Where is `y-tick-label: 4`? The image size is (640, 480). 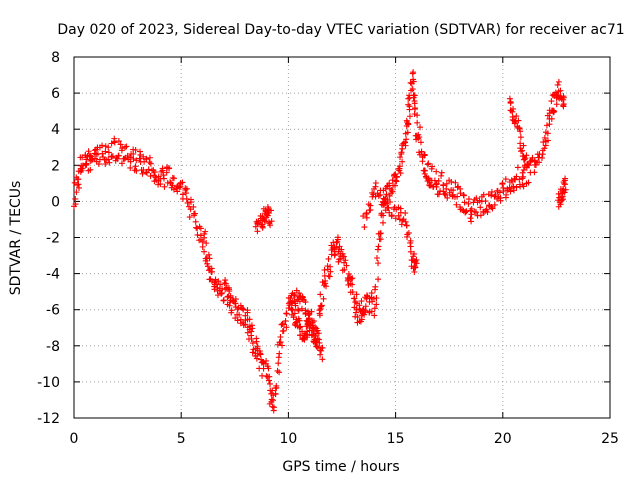
y-tick-label: 4 is located at coordinates (55, 130).